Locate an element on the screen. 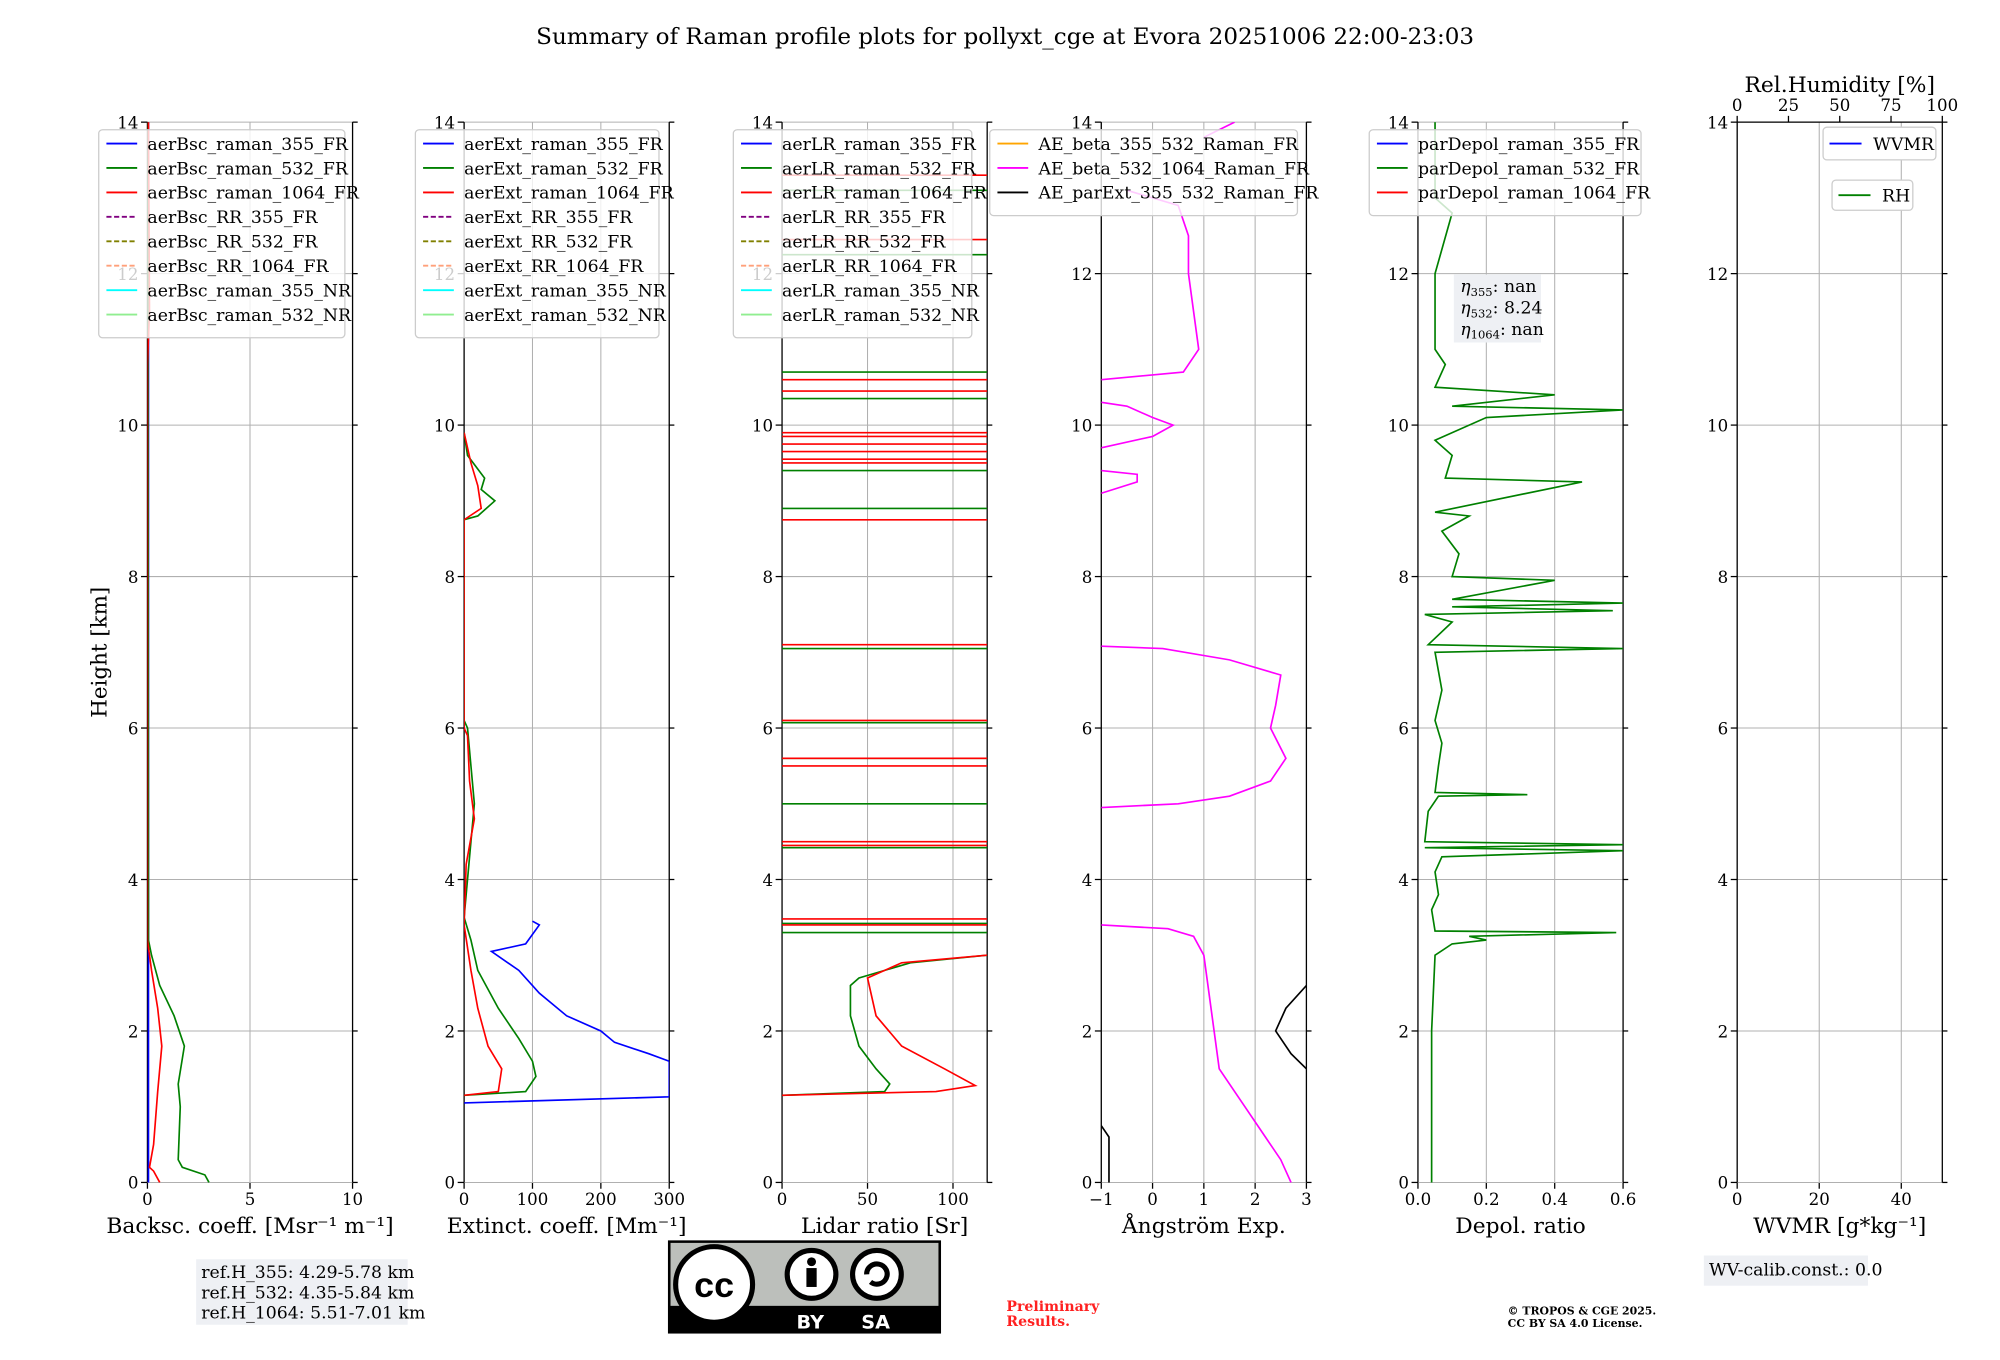  legend-label: aerLR_raman_1064_FR is located at coordinates (885, 194).